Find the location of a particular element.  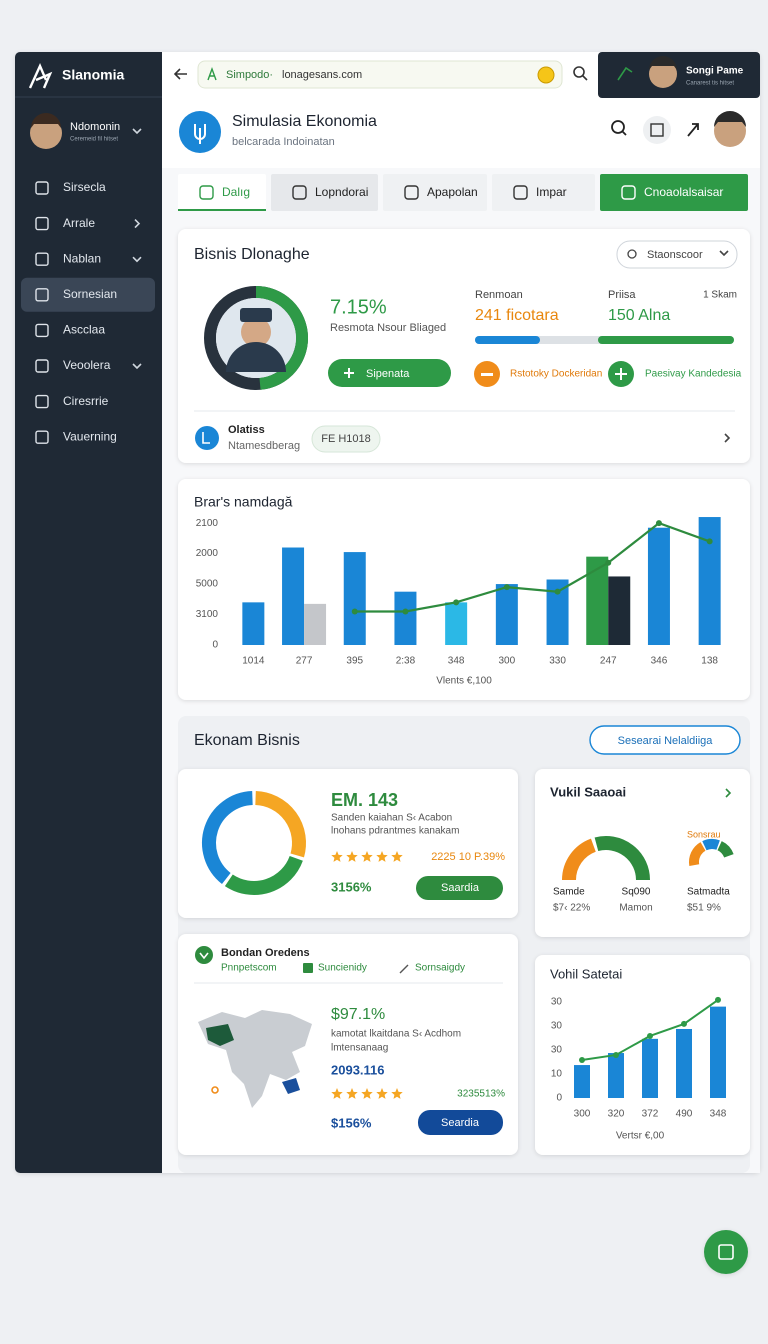

sidebar-fill is located at coordinates (156, 612).